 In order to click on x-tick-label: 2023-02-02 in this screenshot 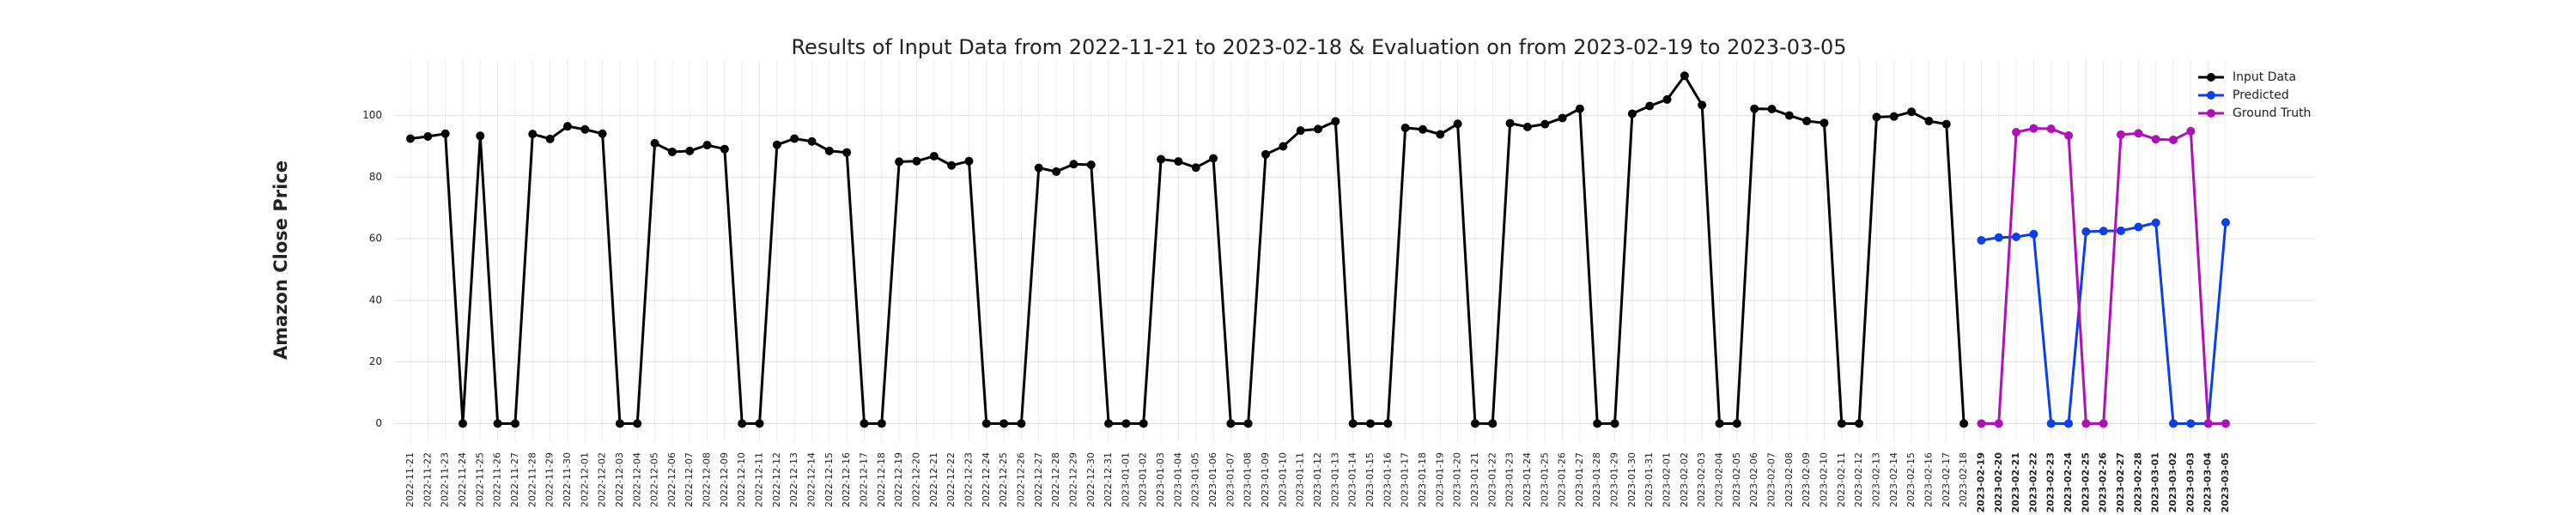, I will do `click(1685, 479)`.